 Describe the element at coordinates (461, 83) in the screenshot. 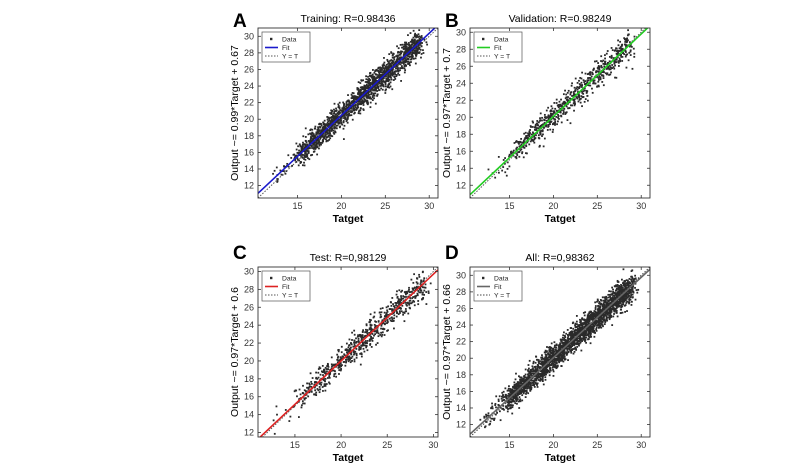

I see `y-tick-label: 24` at that location.